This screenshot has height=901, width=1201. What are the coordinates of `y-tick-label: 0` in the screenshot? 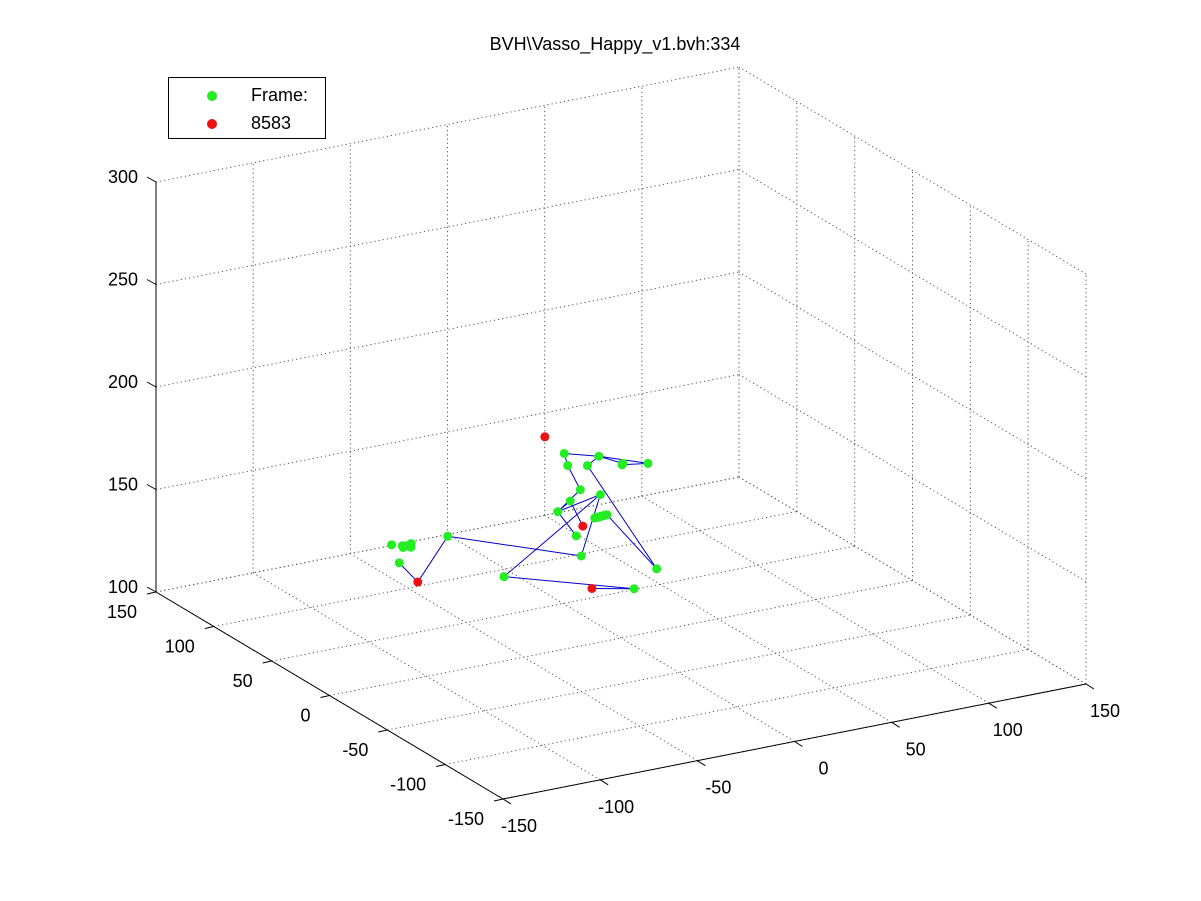 It's located at (305, 716).